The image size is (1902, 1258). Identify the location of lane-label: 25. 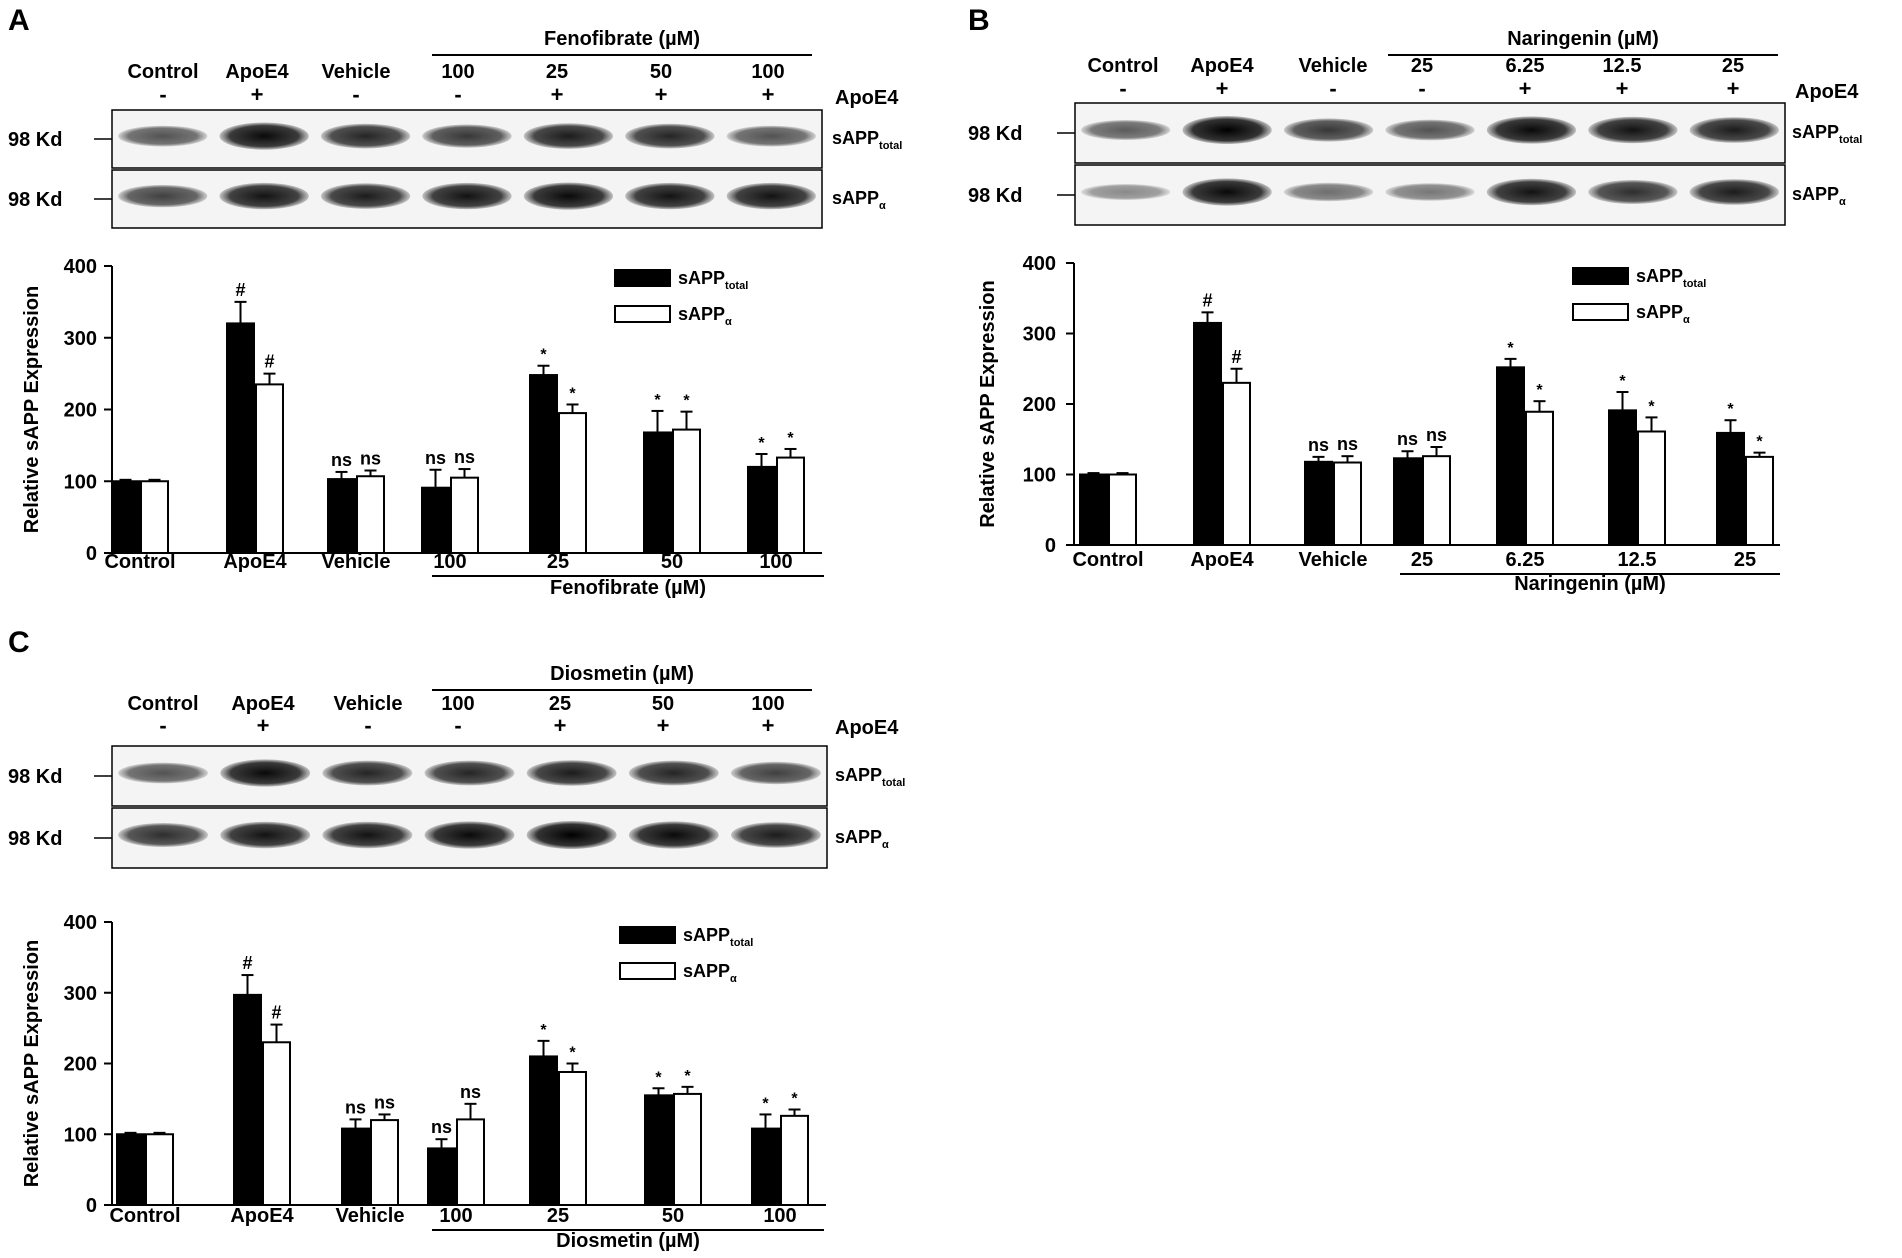
(560, 704).